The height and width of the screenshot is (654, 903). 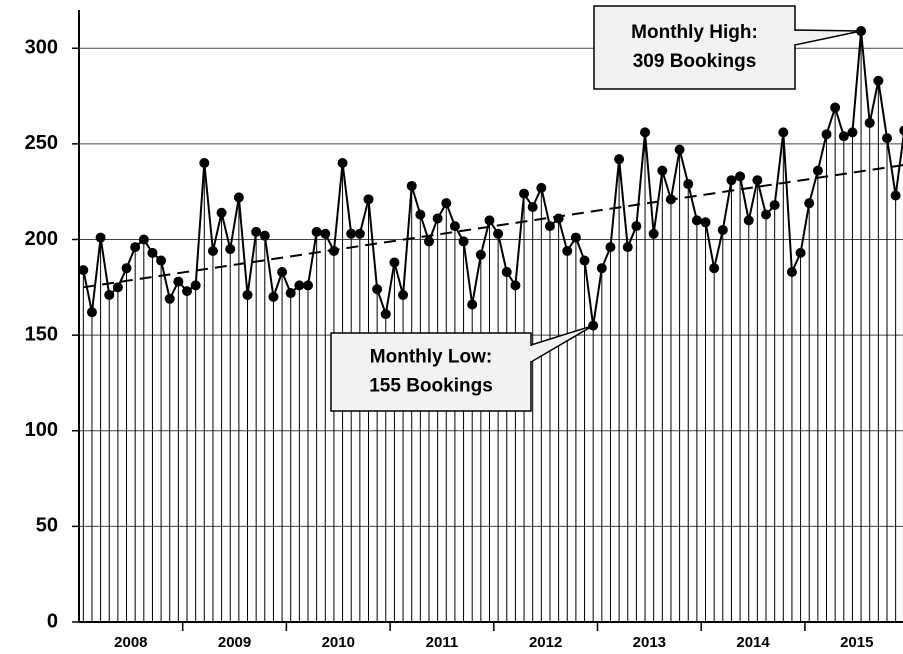 I want to click on x-tick-label: 2011, so click(x=442, y=642).